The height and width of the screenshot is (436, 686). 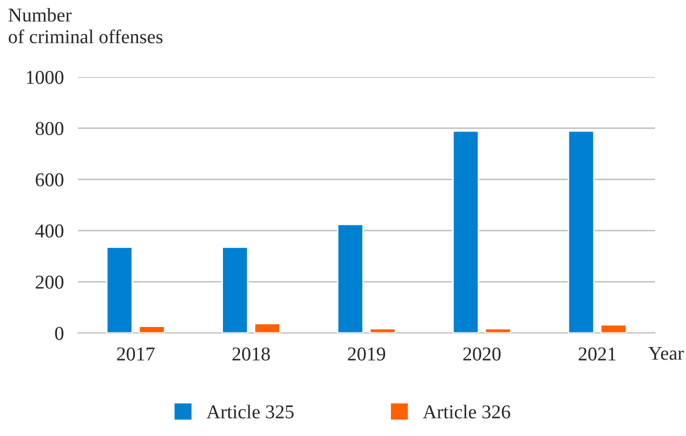 What do you see at coordinates (666, 353) in the screenshot?
I see `x-axis-title: Year` at bounding box center [666, 353].